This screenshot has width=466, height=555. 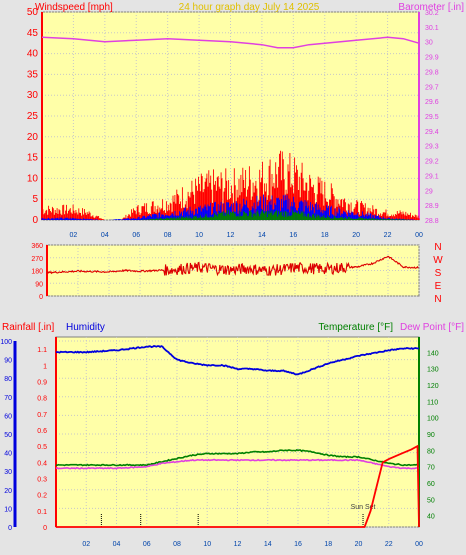 What do you see at coordinates (10, 528) in the screenshot?
I see `humidity-tick-label: 0` at bounding box center [10, 528].